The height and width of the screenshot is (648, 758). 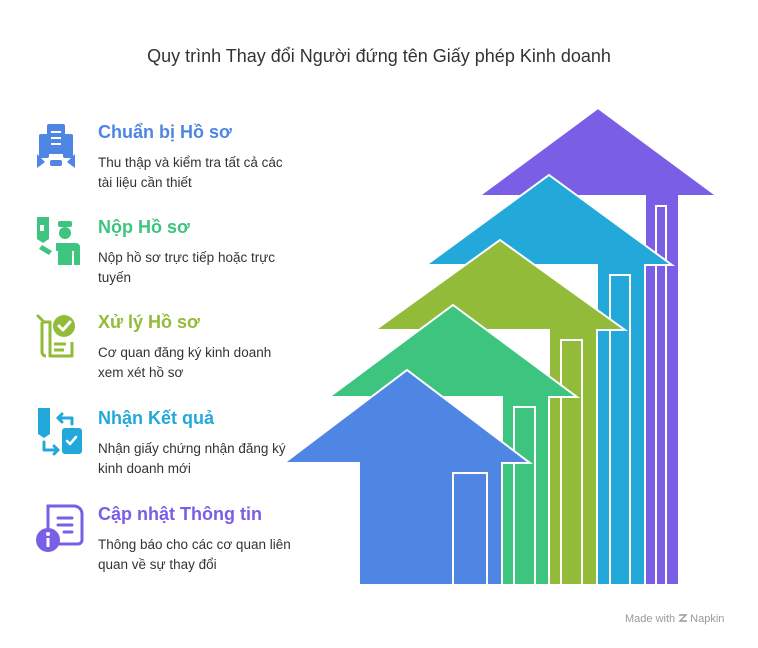 I want to click on step-heading: Chuẩn bị Hồ sơ, so click(x=165, y=132).